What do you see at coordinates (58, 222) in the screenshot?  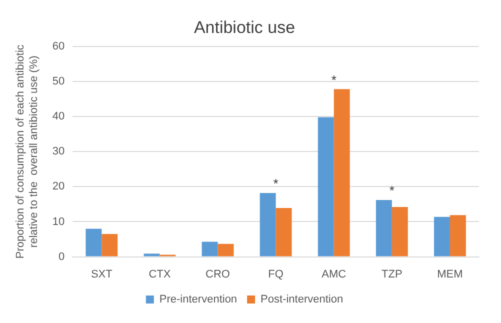 I see `y-tick-label: 10` at bounding box center [58, 222].